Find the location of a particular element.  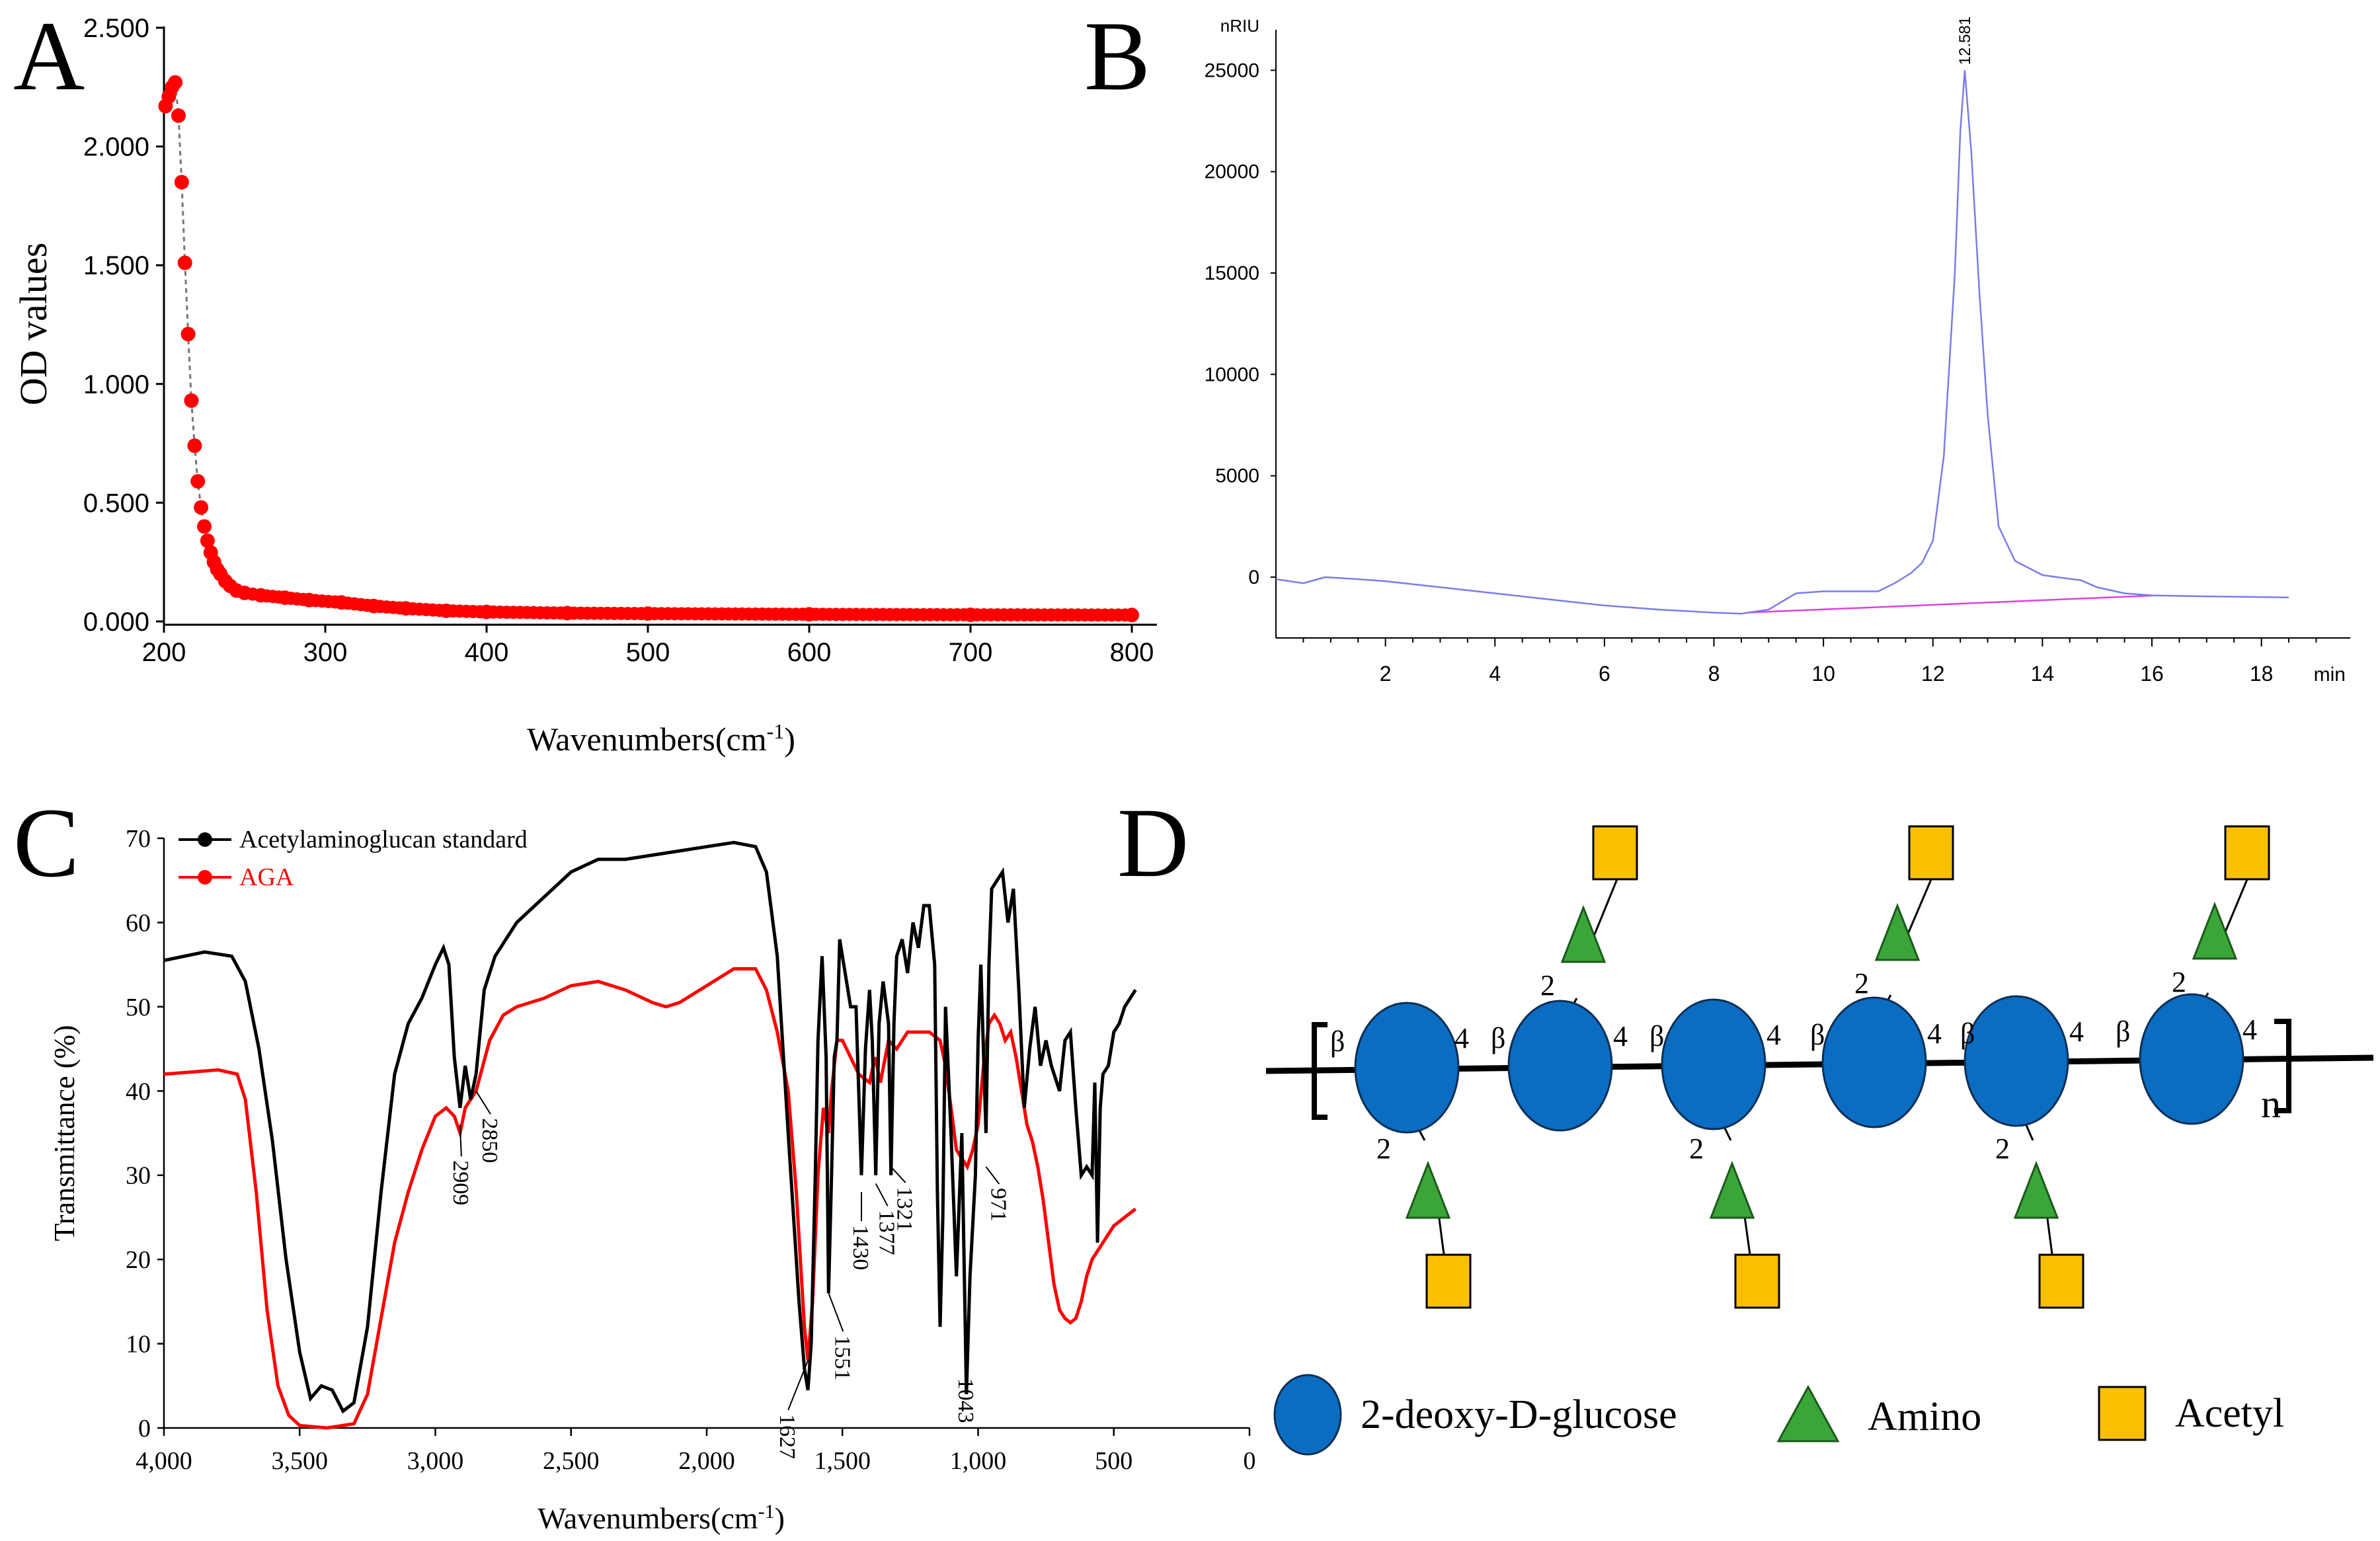

panel-b-xlabel: min is located at coordinates (2330, 675).